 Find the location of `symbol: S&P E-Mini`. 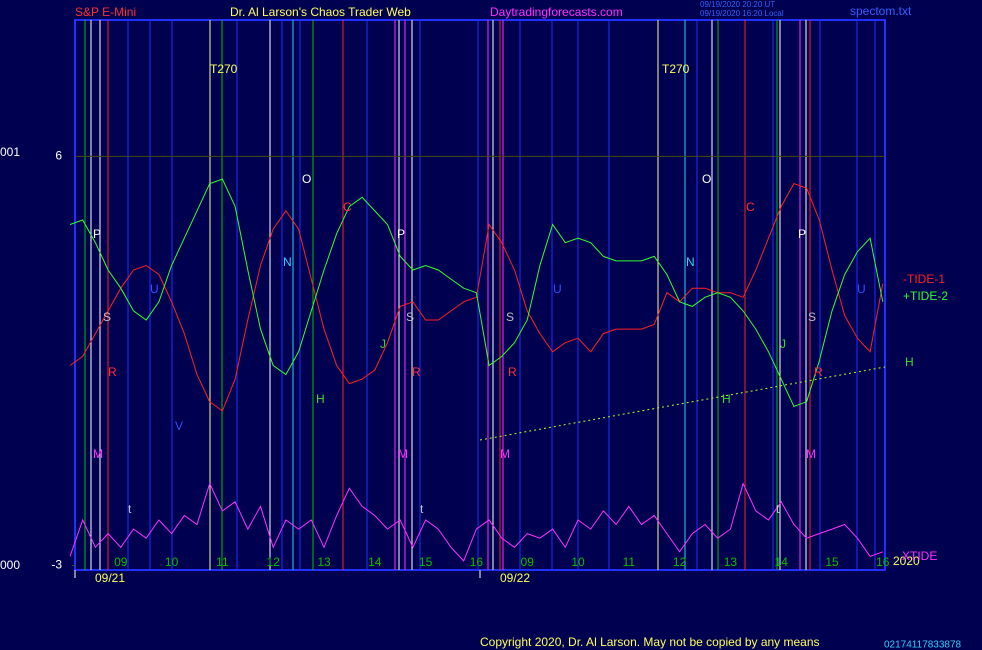

symbol: S&P E-Mini is located at coordinates (105, 12).